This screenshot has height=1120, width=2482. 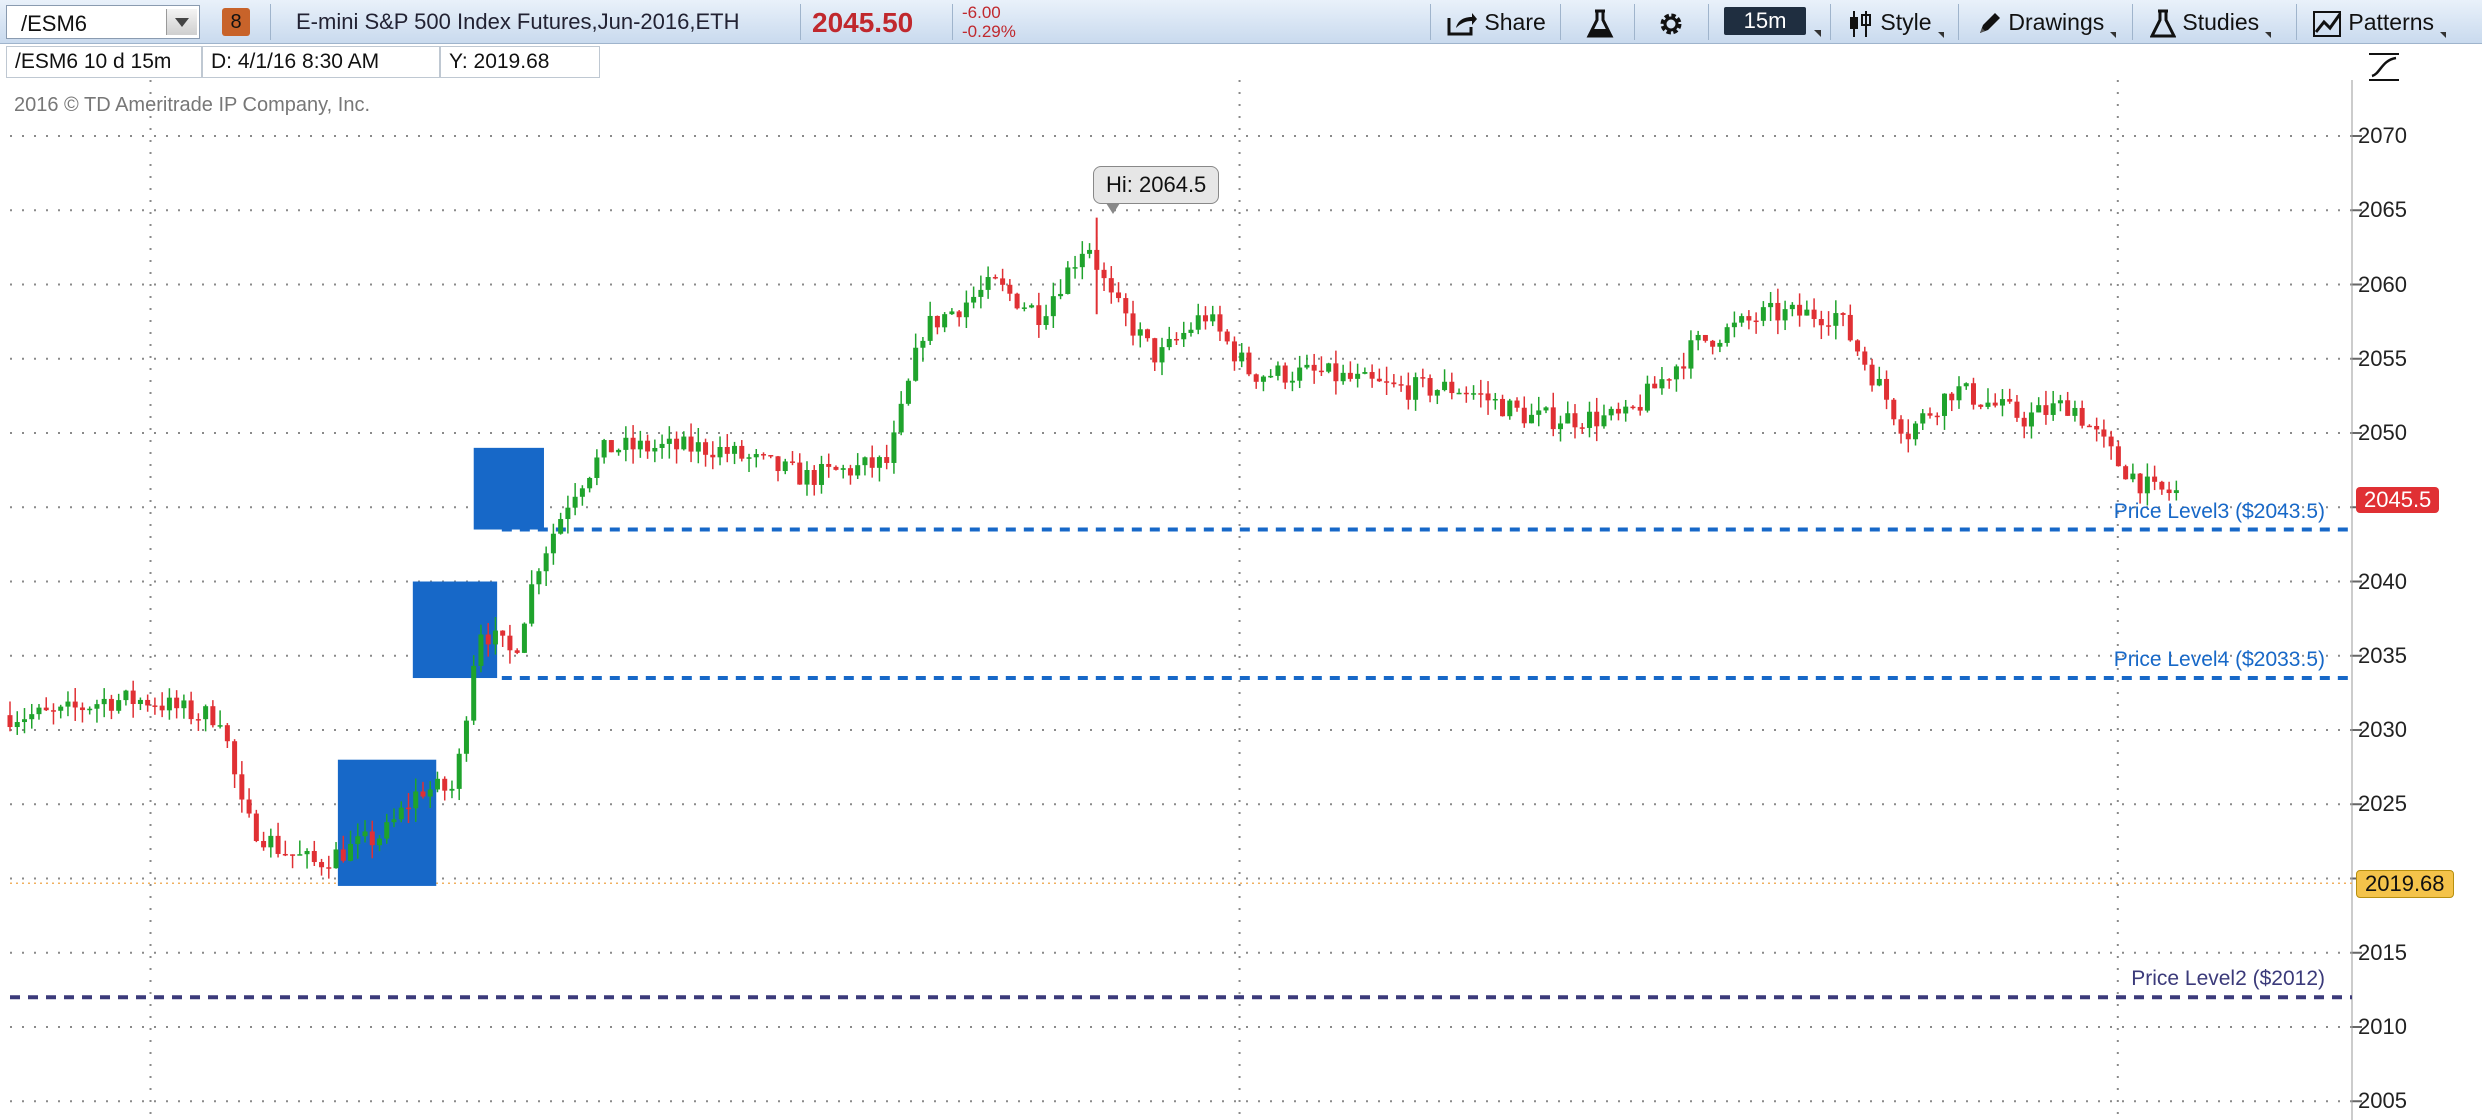 What do you see at coordinates (321, 62) in the screenshot?
I see `cursor-date-info: D: 4/1/16 8:30 AM` at bounding box center [321, 62].